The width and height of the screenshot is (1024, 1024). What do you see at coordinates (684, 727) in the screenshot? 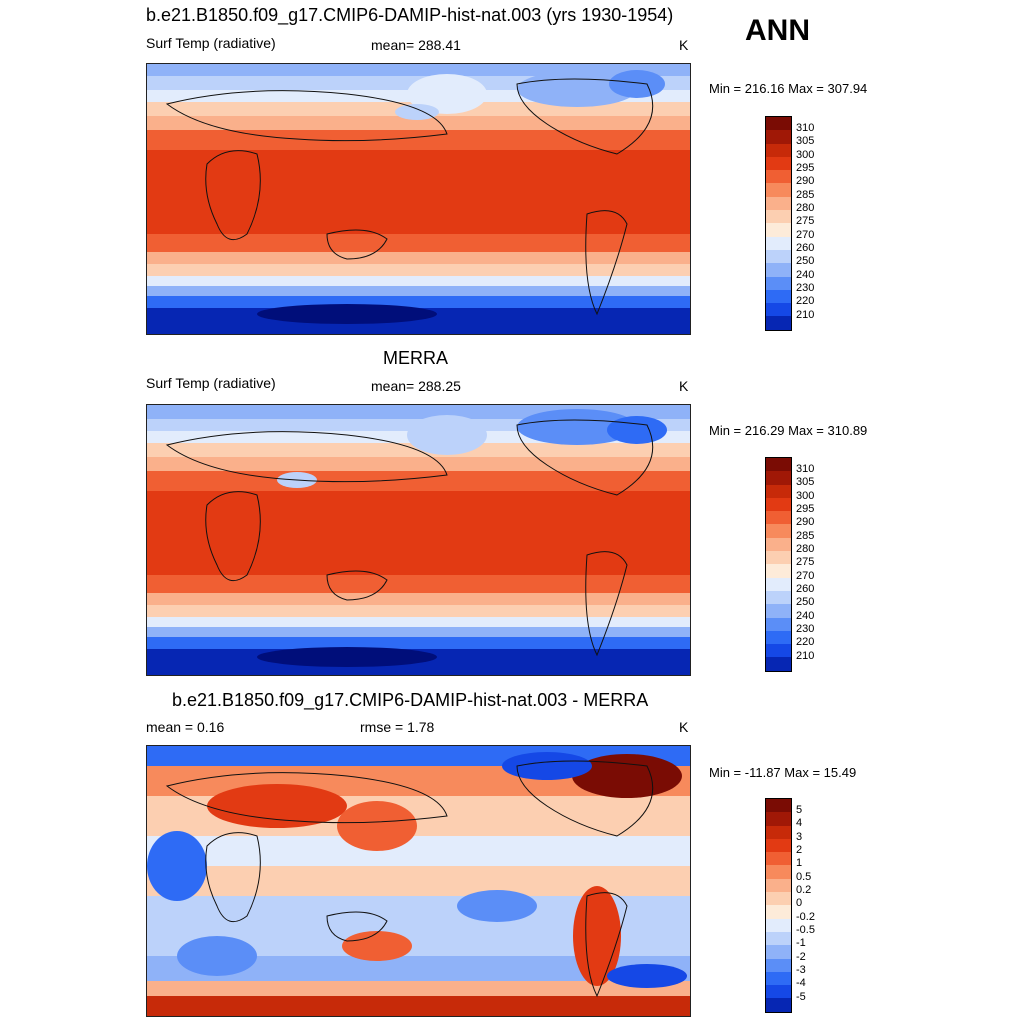
I see `panel3-units: K` at bounding box center [684, 727].